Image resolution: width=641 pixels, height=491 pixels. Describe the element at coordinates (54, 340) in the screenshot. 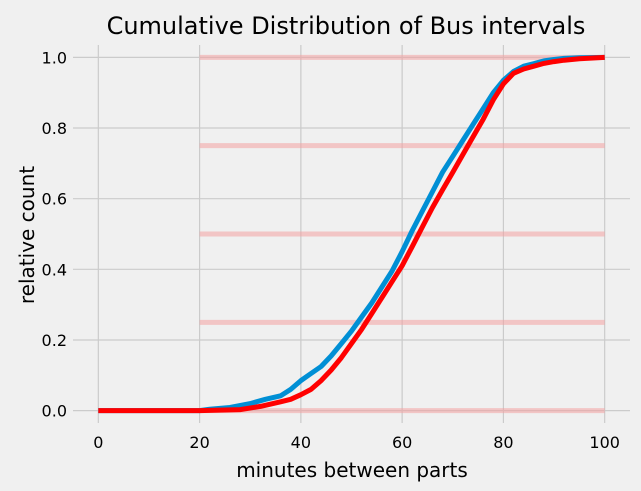

I see `y-tick-label: 0.2` at that location.